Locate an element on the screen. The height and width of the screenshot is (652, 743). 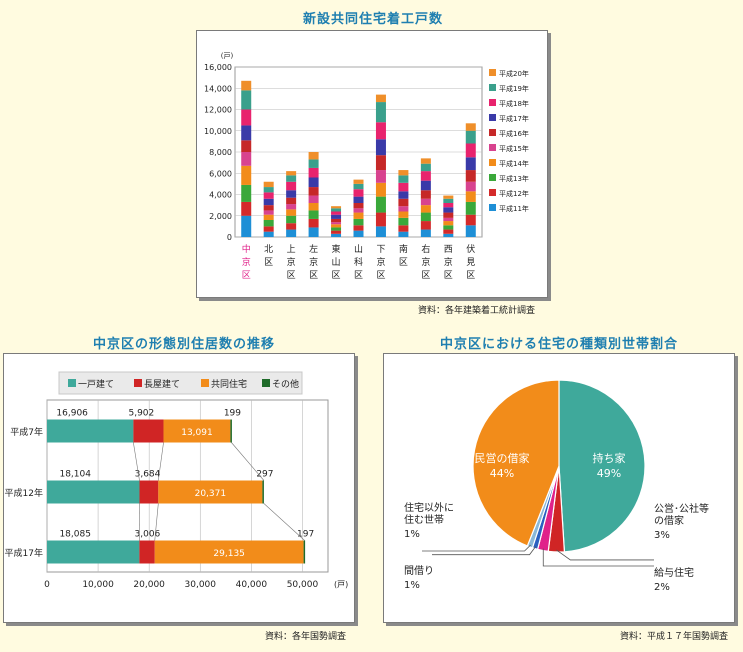
chart1-legend-label: 平成13年 is located at coordinates (514, 178).